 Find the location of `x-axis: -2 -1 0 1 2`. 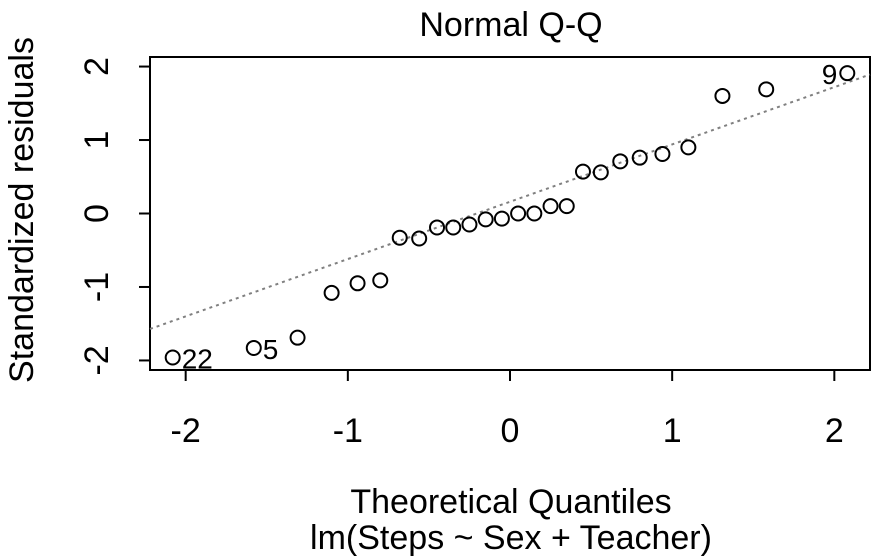

x-axis: -2 -1 0 1 2 is located at coordinates (507, 409).